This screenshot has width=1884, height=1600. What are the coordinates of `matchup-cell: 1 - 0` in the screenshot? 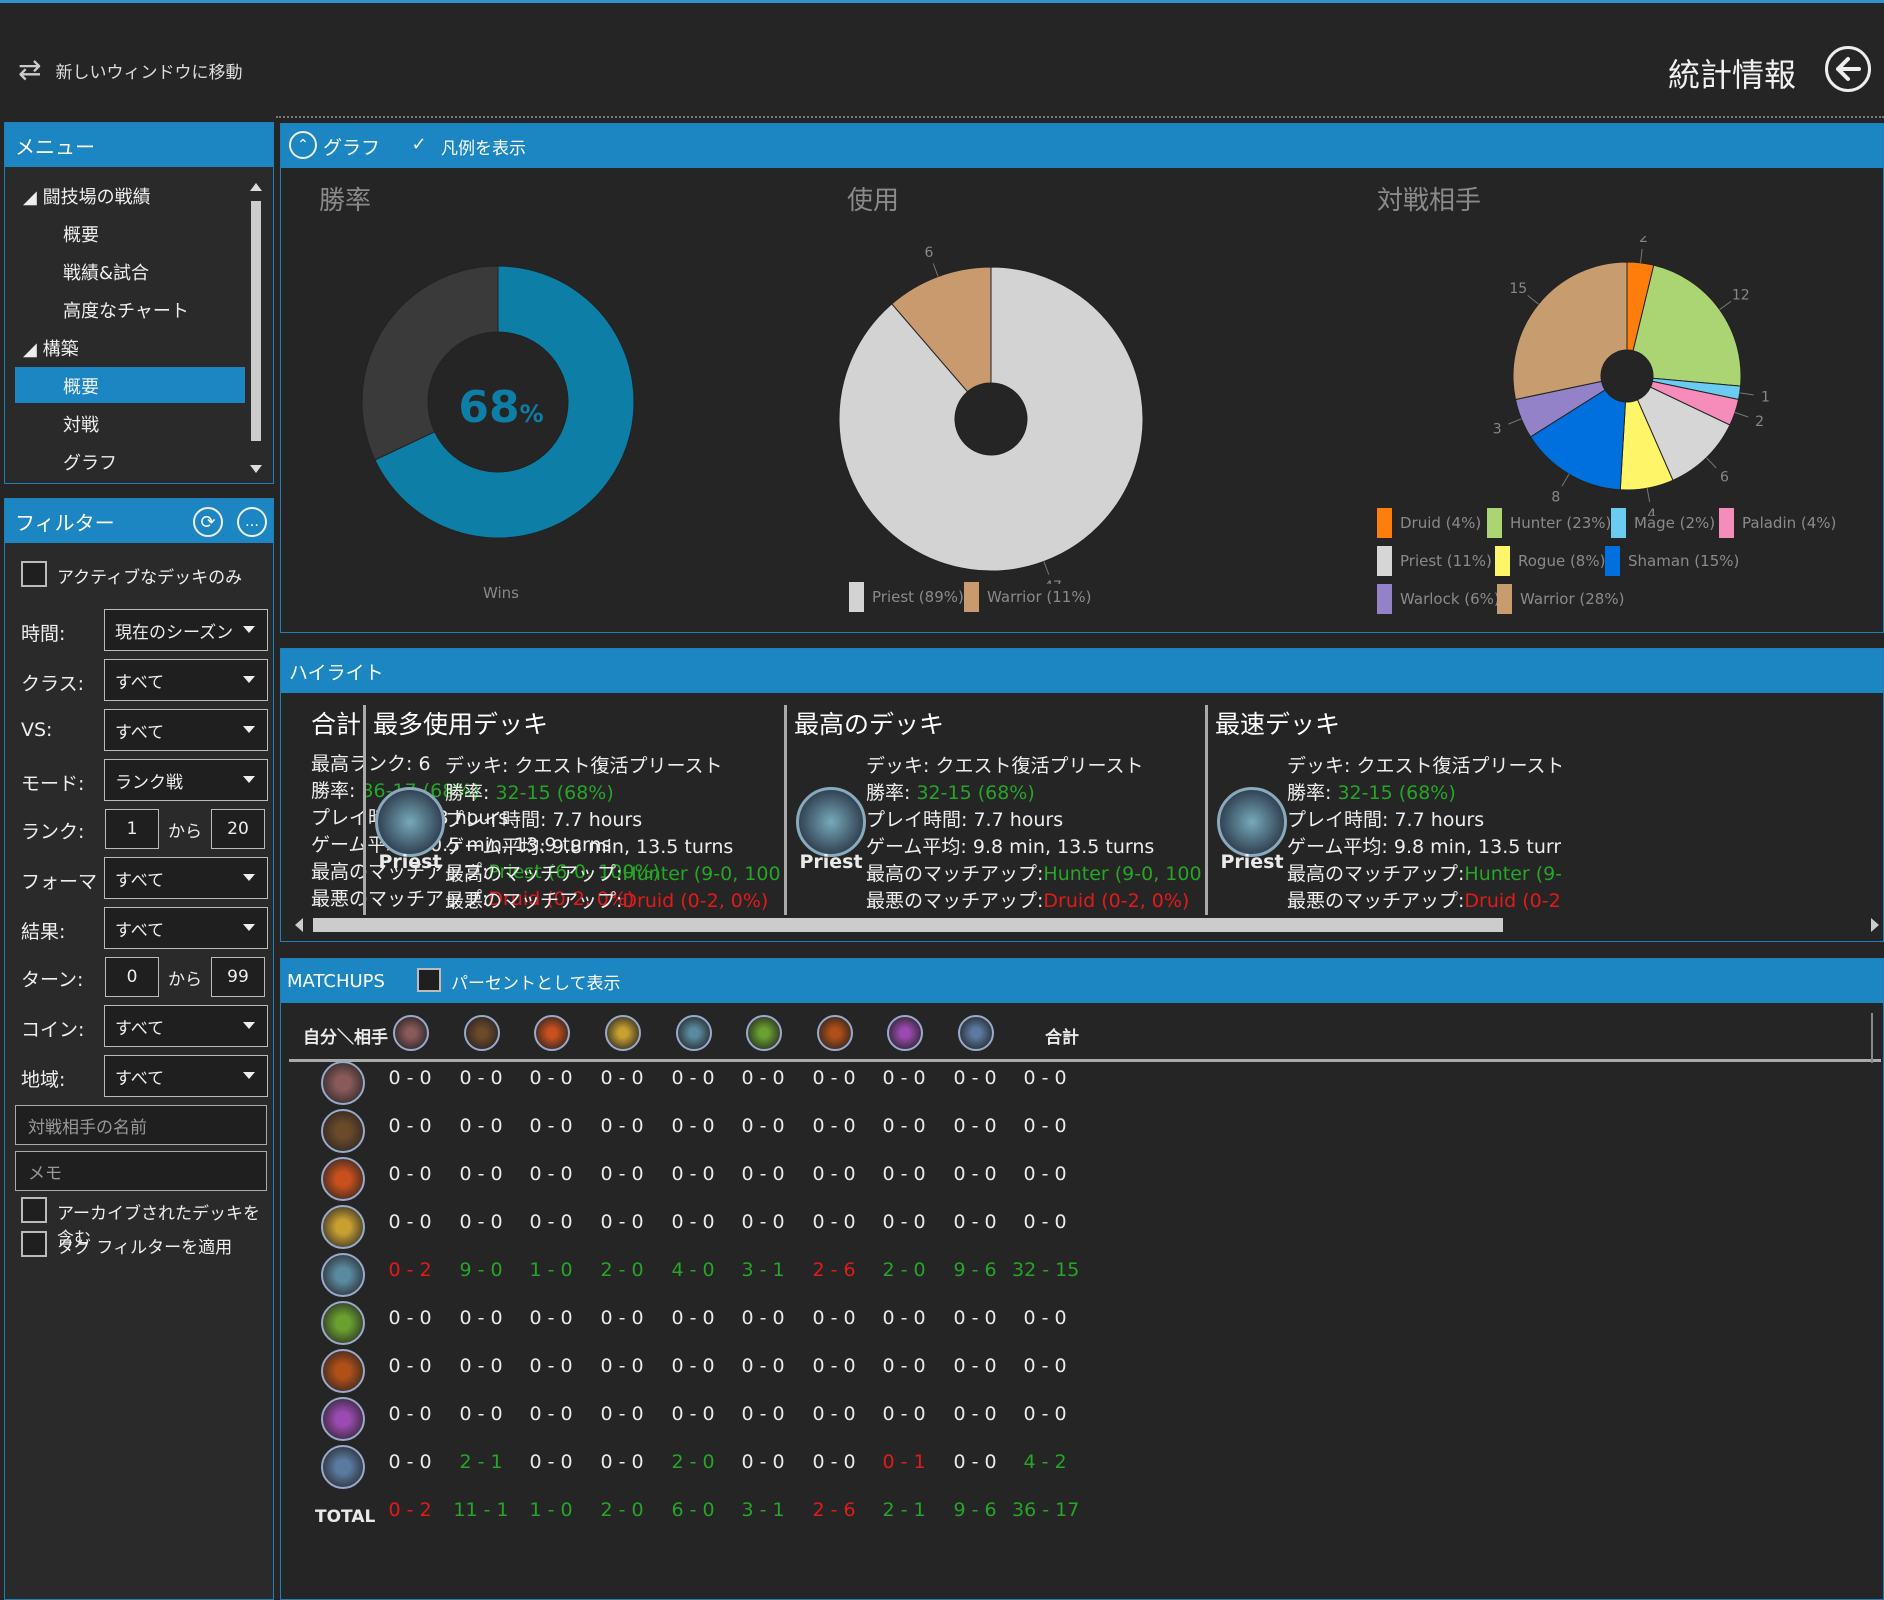 It's located at (551, 1270).